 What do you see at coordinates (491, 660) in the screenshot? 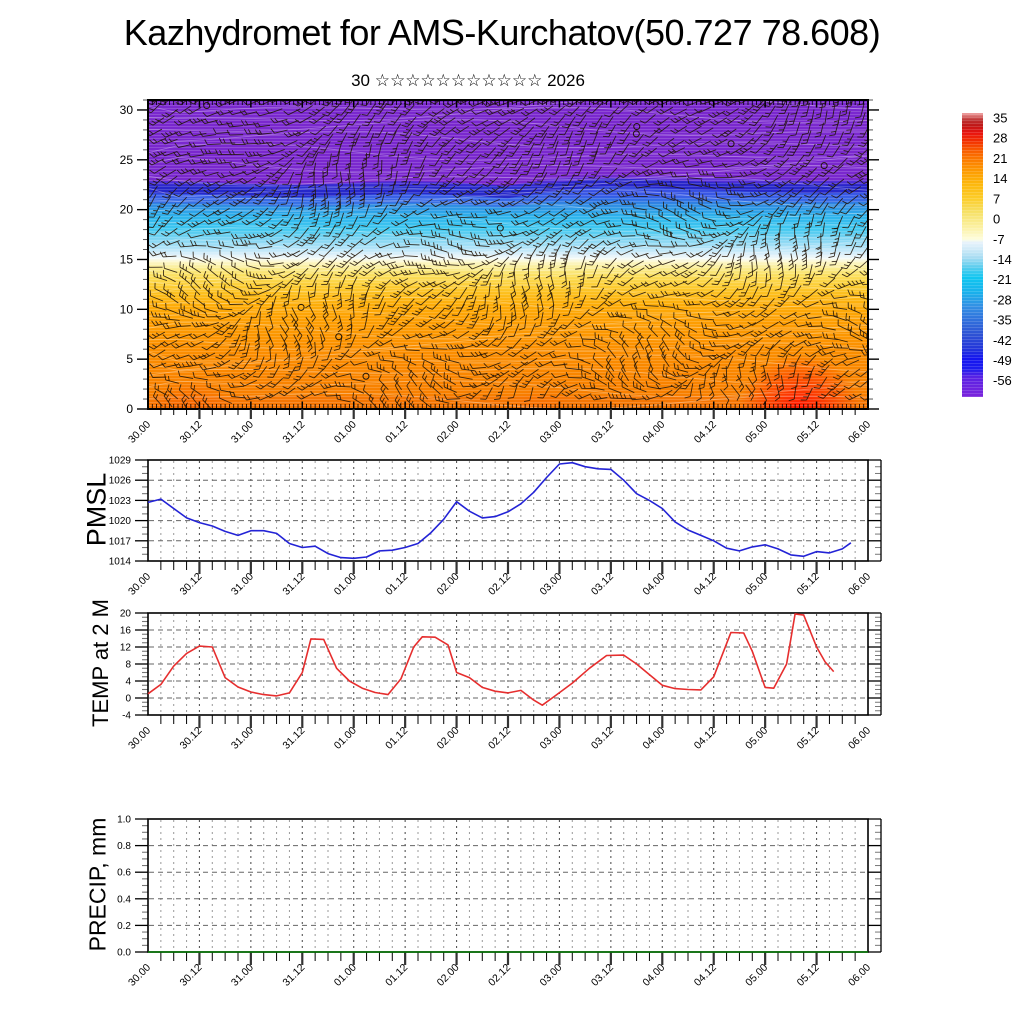
I see `temp-panel-line` at bounding box center [491, 660].